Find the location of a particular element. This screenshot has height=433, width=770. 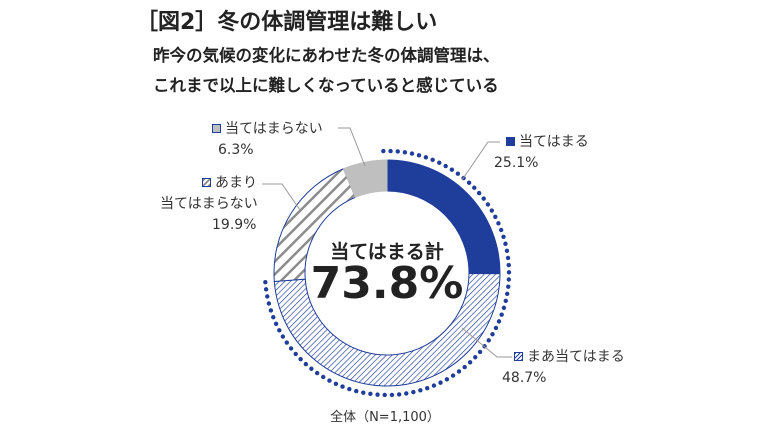

label-value: 48.7% is located at coordinates (524, 378).